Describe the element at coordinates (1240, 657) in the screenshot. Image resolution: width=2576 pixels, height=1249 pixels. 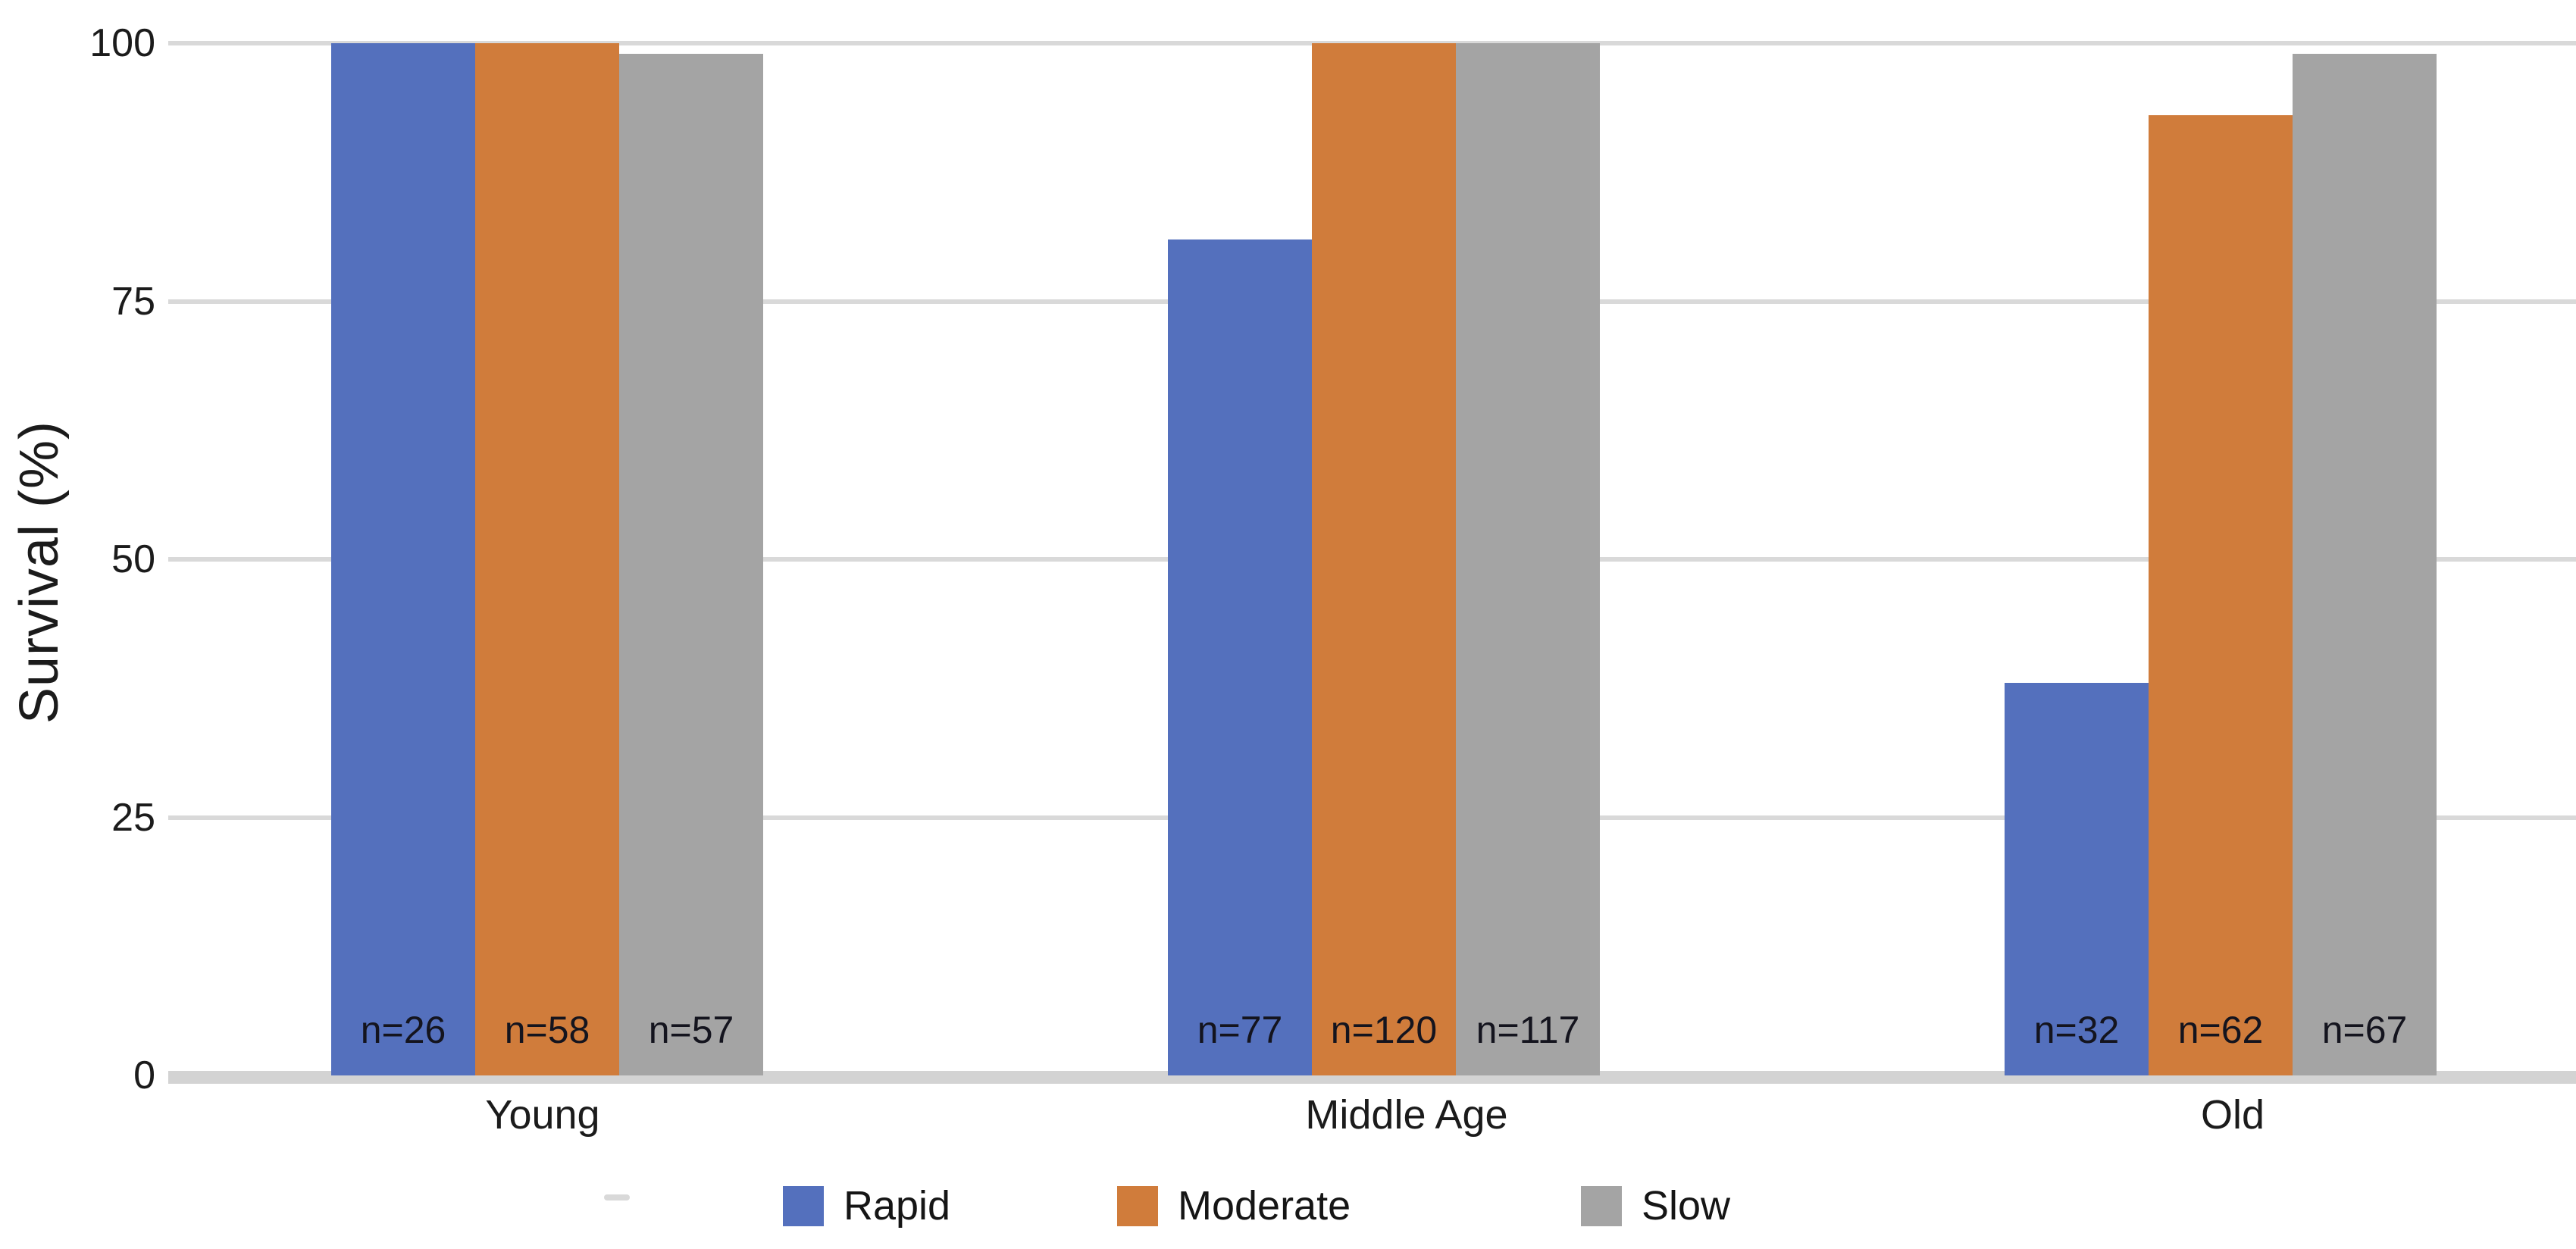
I see `bar-middle-age-rapid` at that location.